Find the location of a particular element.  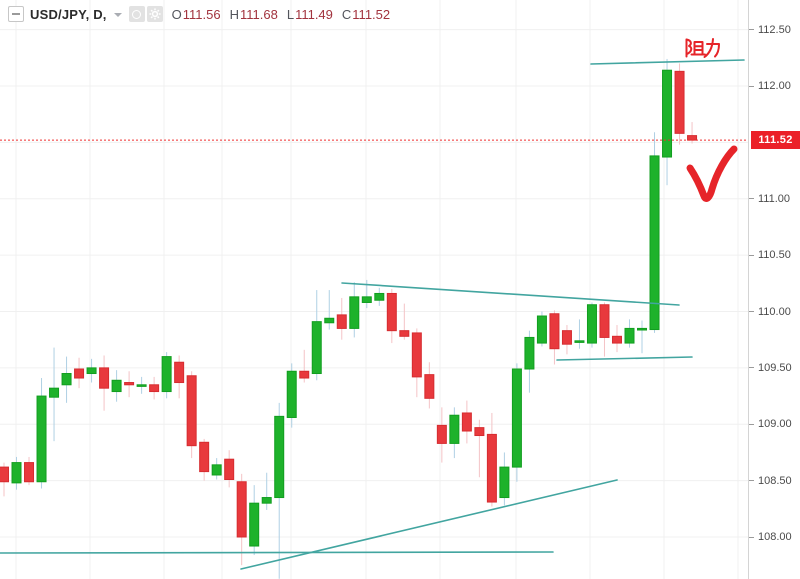

price-axis-label: 109.50 is located at coordinates (775, 367).